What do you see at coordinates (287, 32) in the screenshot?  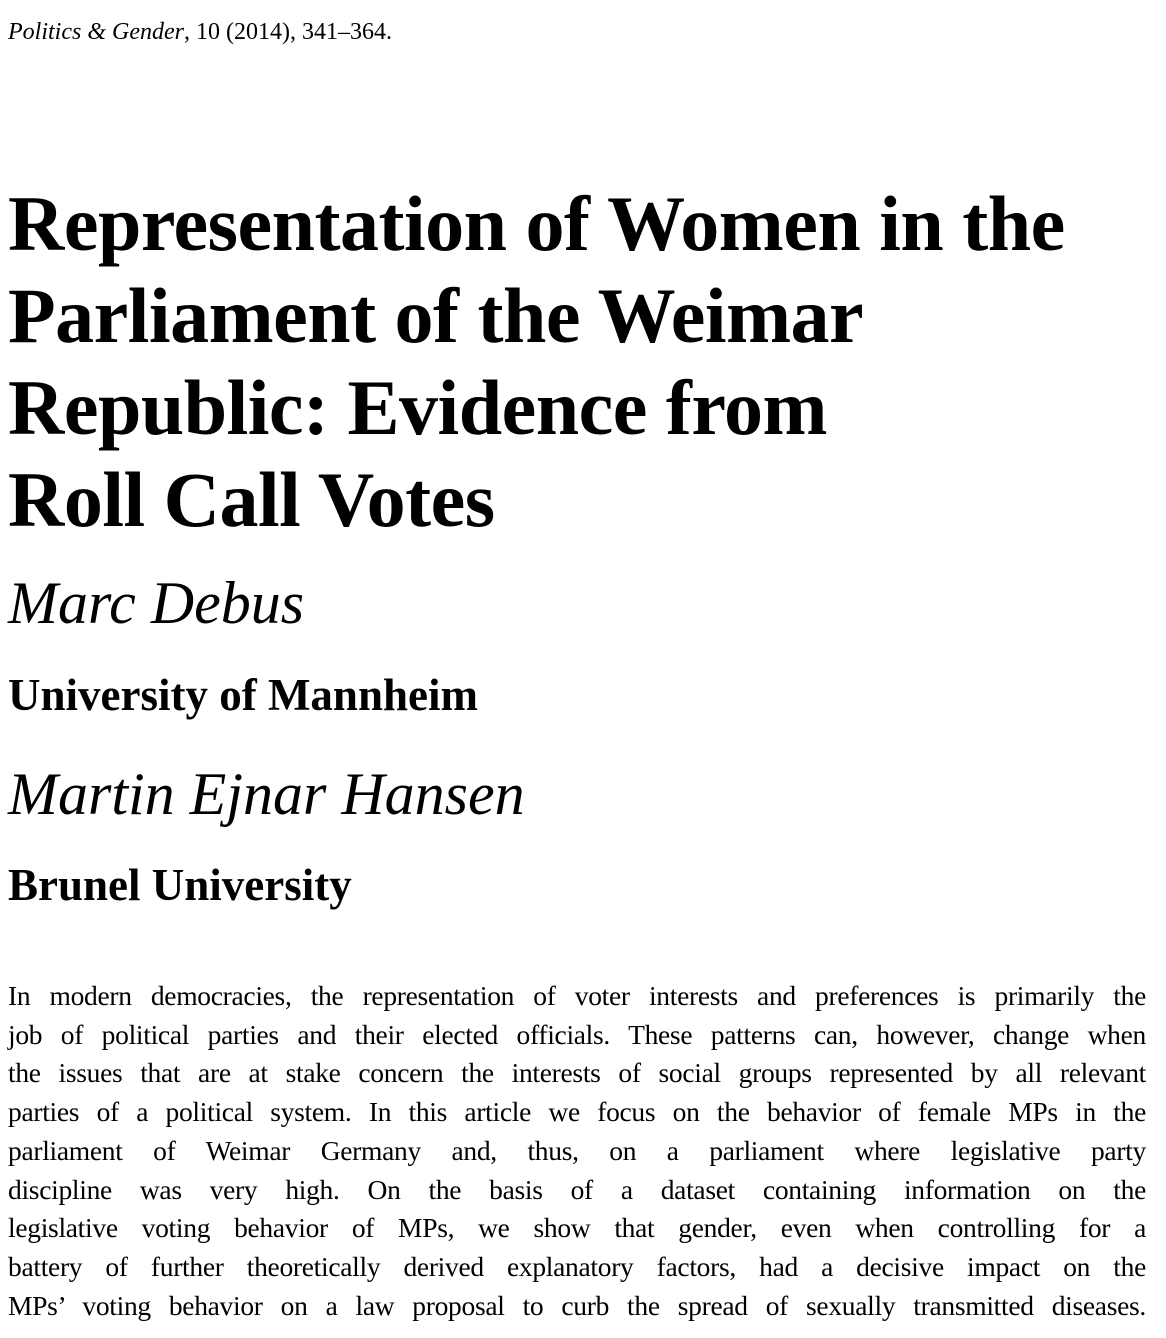 I see `citation-details: , 10 (2014), 341–364.` at bounding box center [287, 32].